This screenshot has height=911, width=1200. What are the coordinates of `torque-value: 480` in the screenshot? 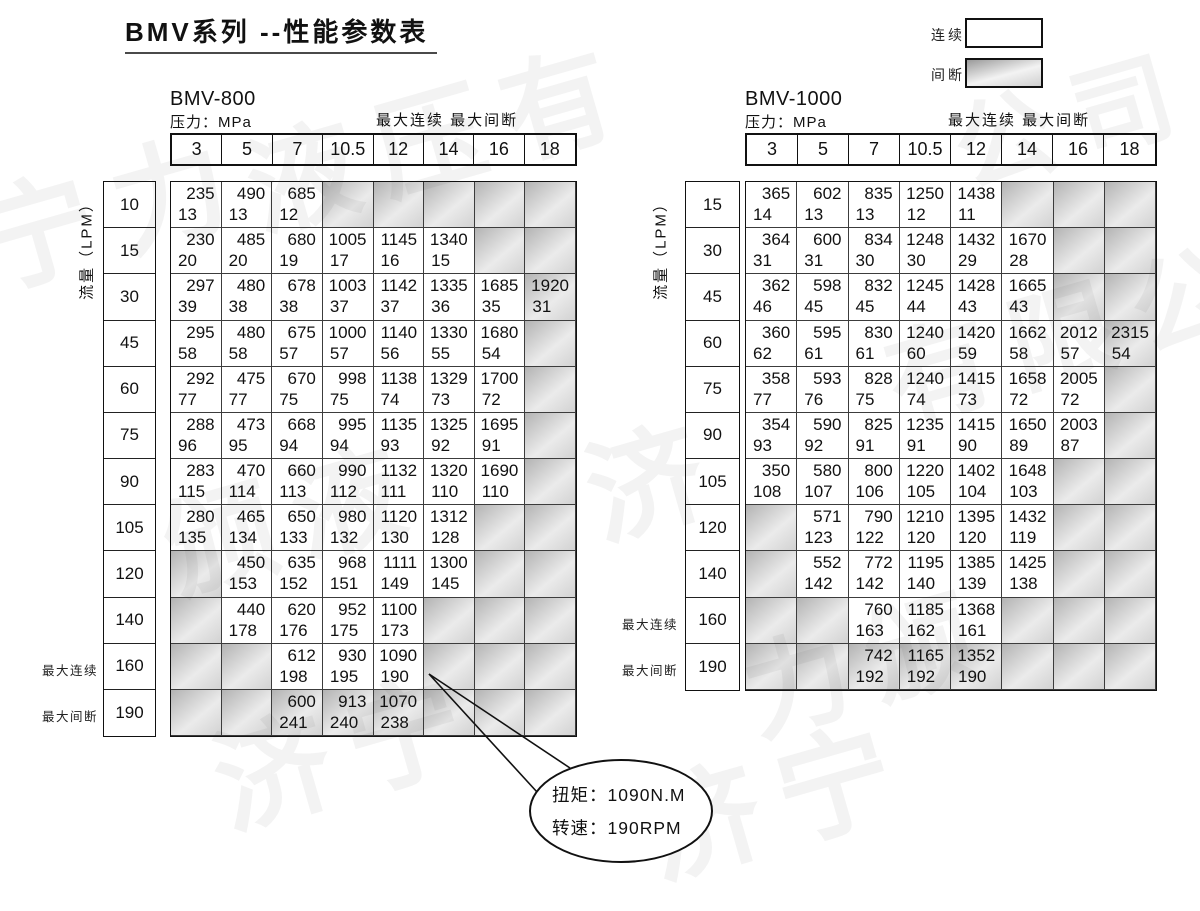 It's located at (251, 332).